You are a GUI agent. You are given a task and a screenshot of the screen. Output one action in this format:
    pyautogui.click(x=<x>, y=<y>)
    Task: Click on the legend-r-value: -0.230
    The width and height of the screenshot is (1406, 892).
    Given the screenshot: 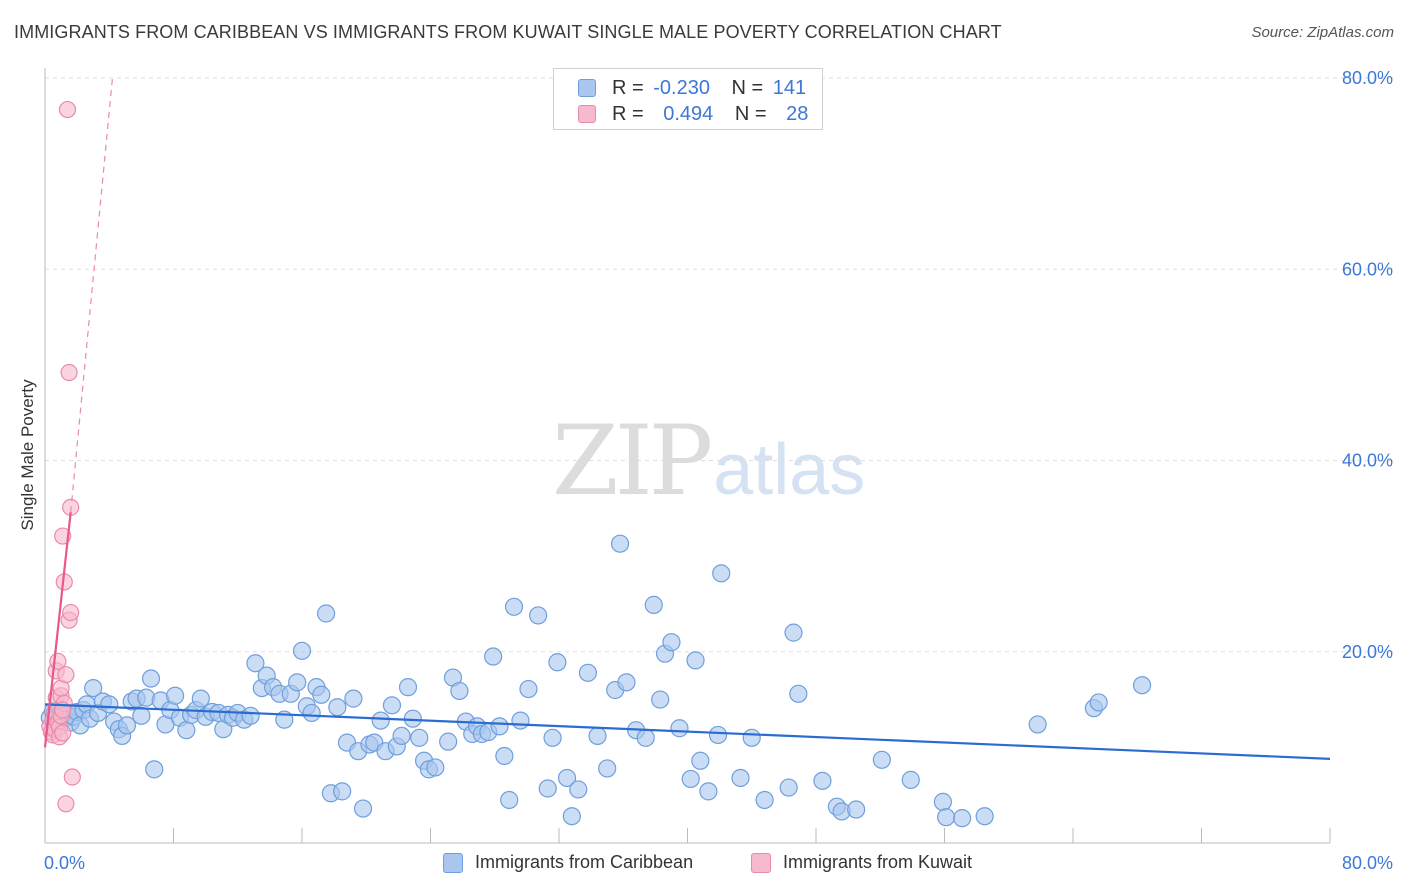 What is the action you would take?
    pyautogui.click(x=681, y=88)
    